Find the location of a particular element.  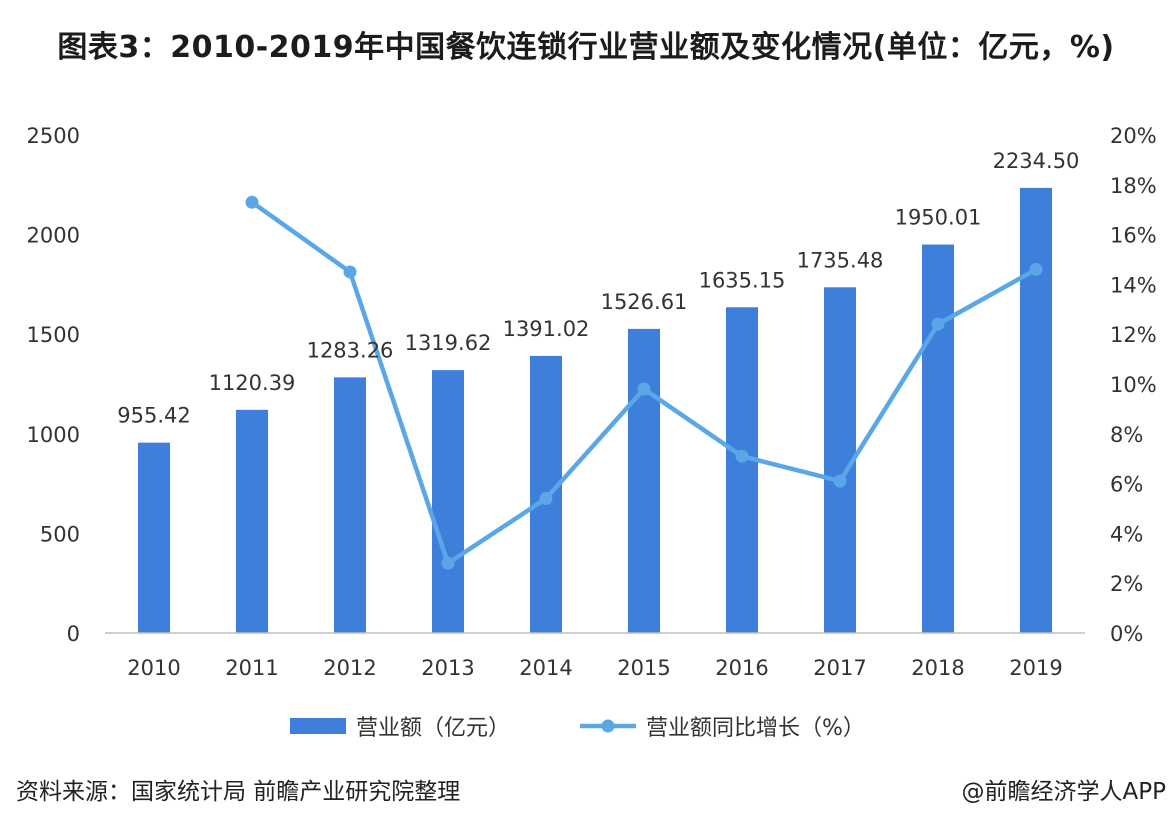

legend-bar-label: 营业额（亿元） is located at coordinates (433, 728).